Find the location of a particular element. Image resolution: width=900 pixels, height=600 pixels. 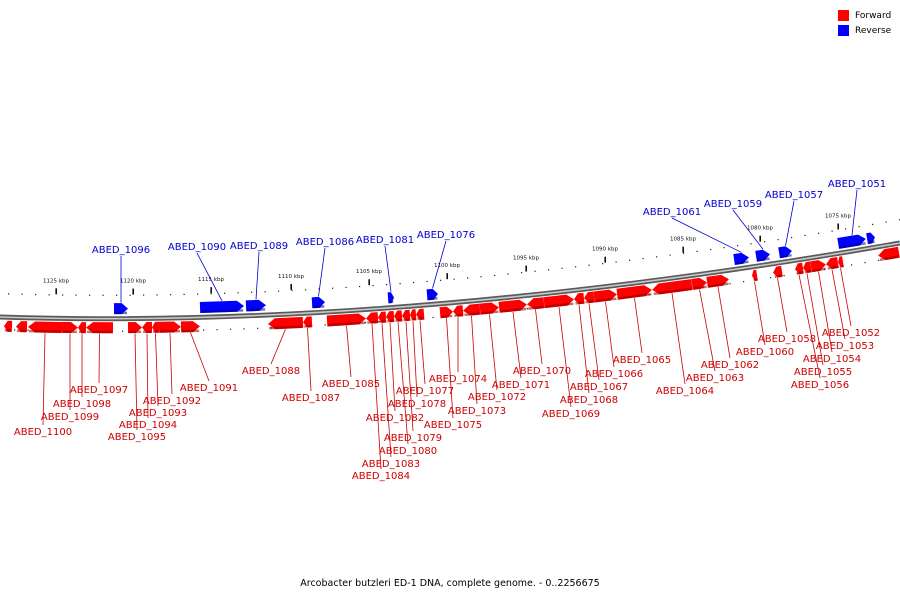

legend: Forward Reverse is located at coordinates (864, 23).